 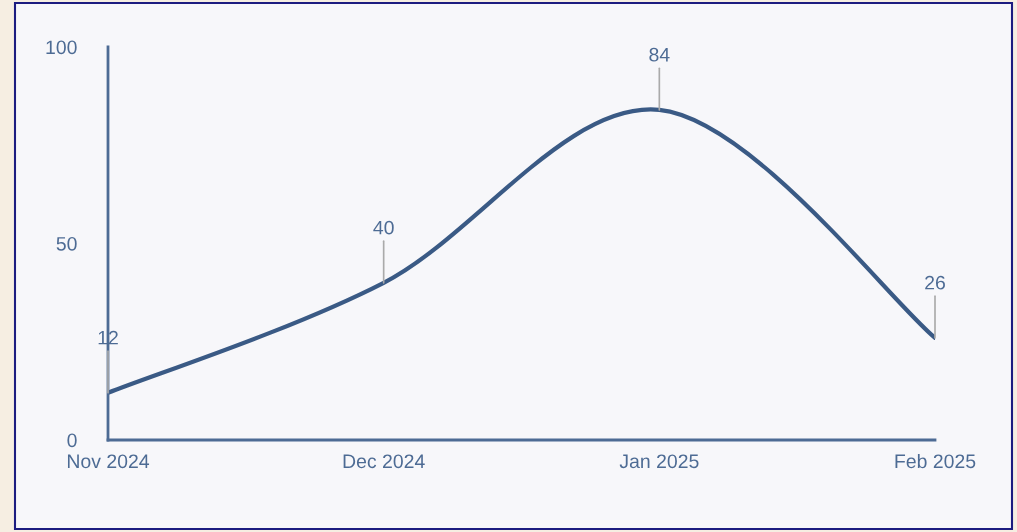 What do you see at coordinates (72, 440) in the screenshot?
I see `y-tick-label: 0` at bounding box center [72, 440].